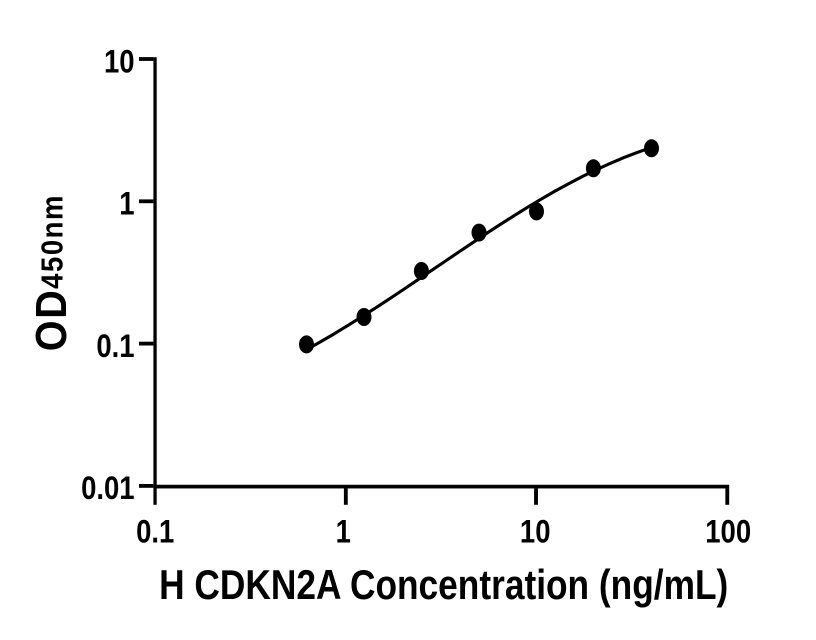  I want to click on svg-text: 450nm, so click(52, 241).